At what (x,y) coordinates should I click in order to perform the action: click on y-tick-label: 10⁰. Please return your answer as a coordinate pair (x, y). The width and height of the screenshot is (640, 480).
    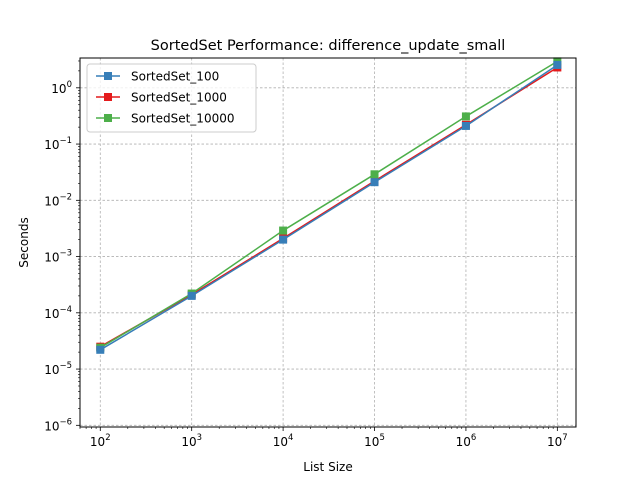
    Looking at the image, I should click on (61, 88).